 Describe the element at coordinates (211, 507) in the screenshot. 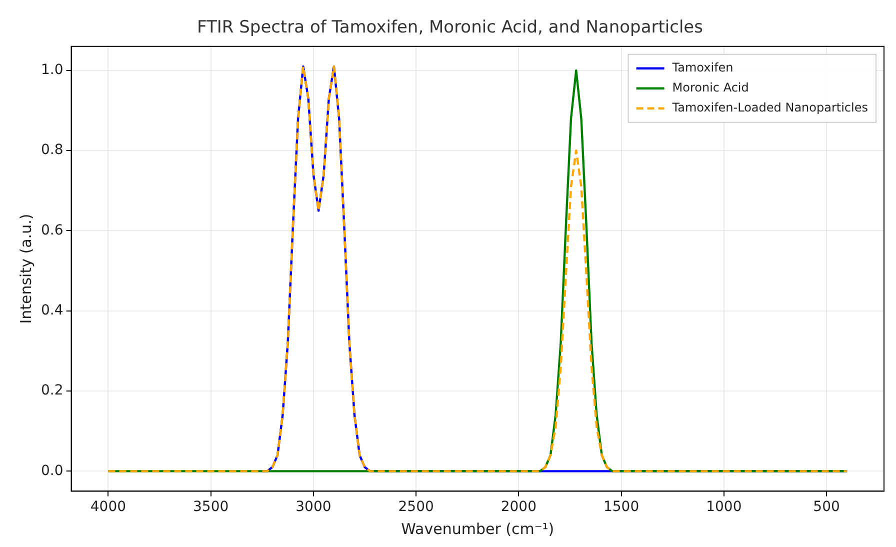

I see `x-tick-label: 3500` at that location.